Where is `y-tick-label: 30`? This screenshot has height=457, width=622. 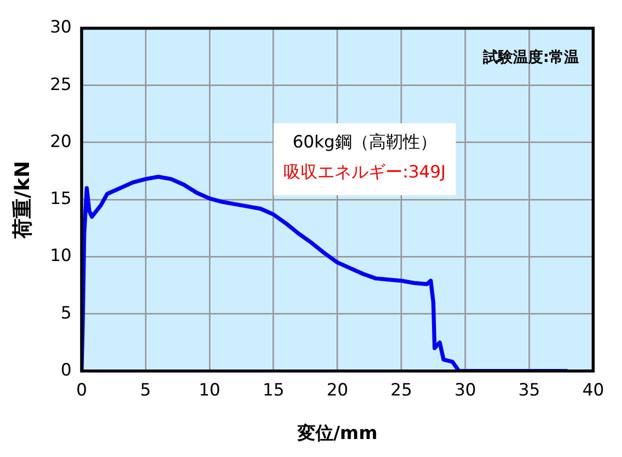
y-tick-label: 30 is located at coordinates (61, 28).